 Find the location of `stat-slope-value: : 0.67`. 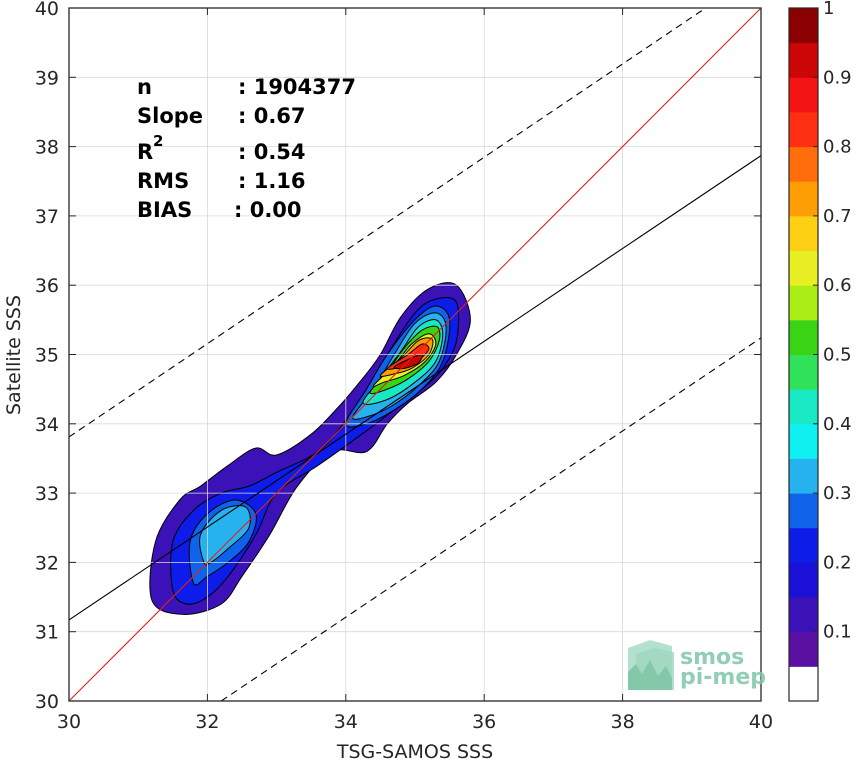

stat-slope-value: : 0.67 is located at coordinates (272, 116).